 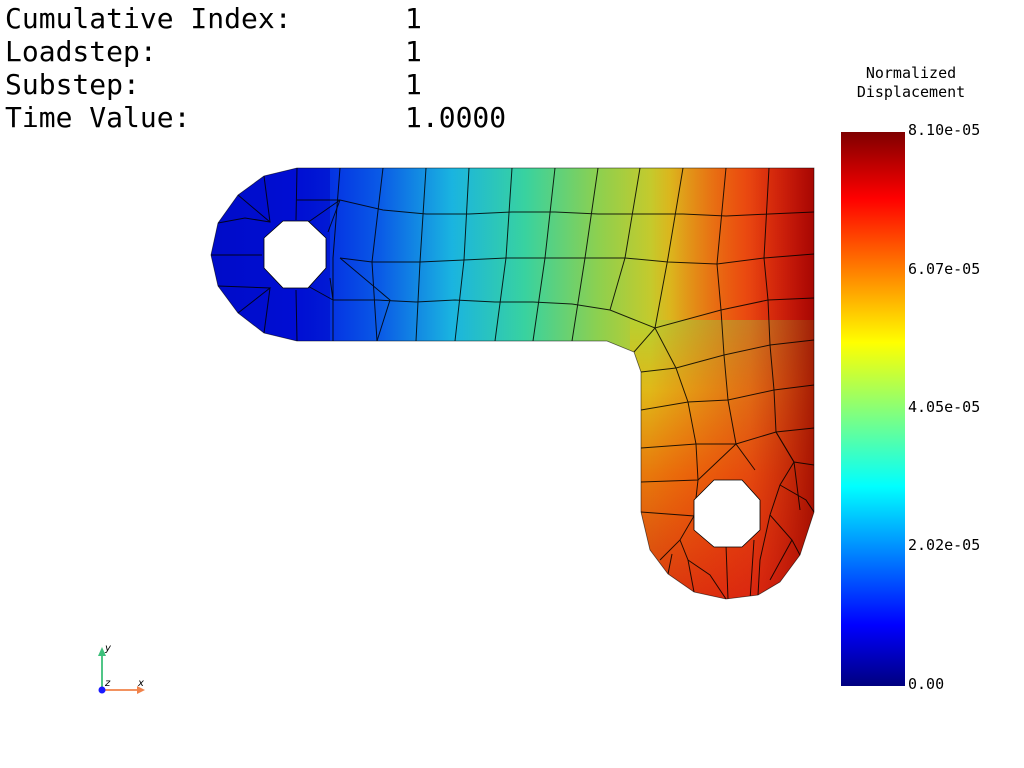 What do you see at coordinates (944, 130) in the screenshot?
I see `colorbar-tick-label-max: 8.10e-05` at bounding box center [944, 130].